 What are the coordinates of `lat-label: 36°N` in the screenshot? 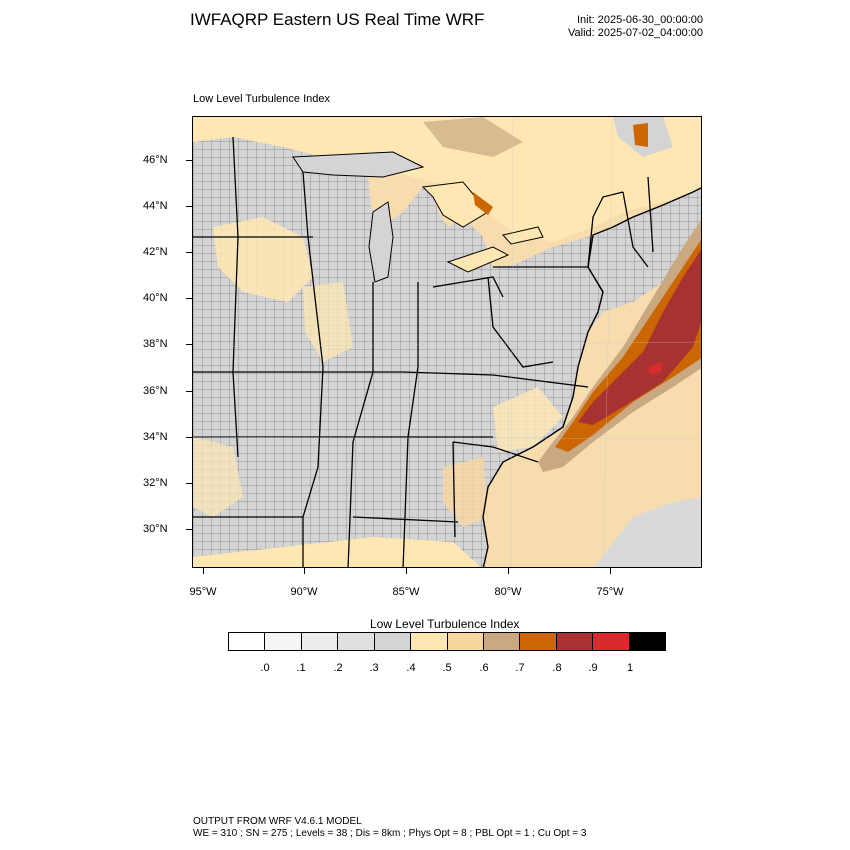 It's located at (155, 391).